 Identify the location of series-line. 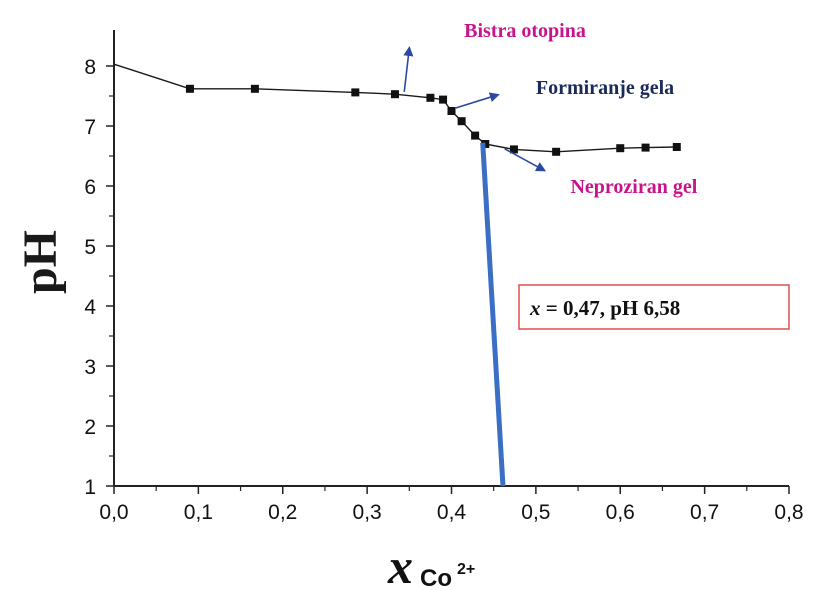
(395, 108).